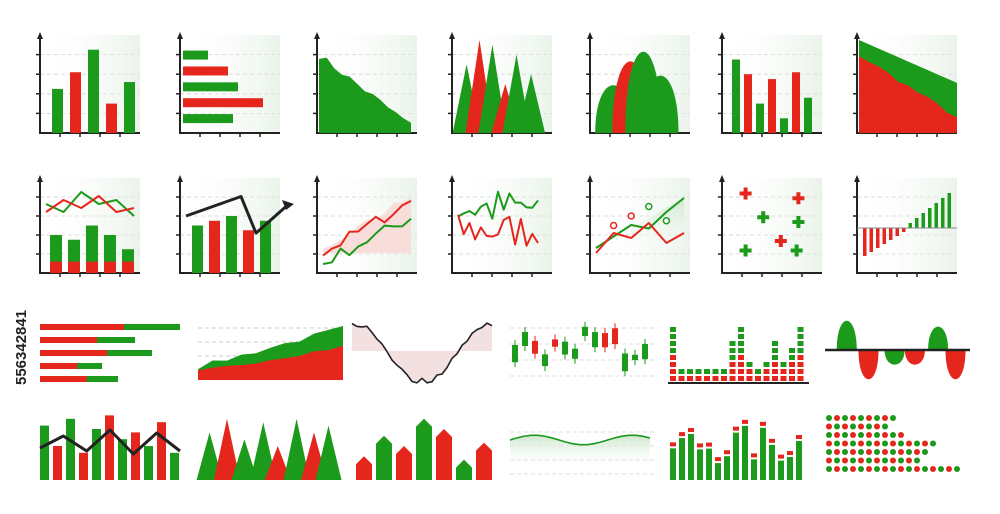  I want to click on axis, so click(501, 226).